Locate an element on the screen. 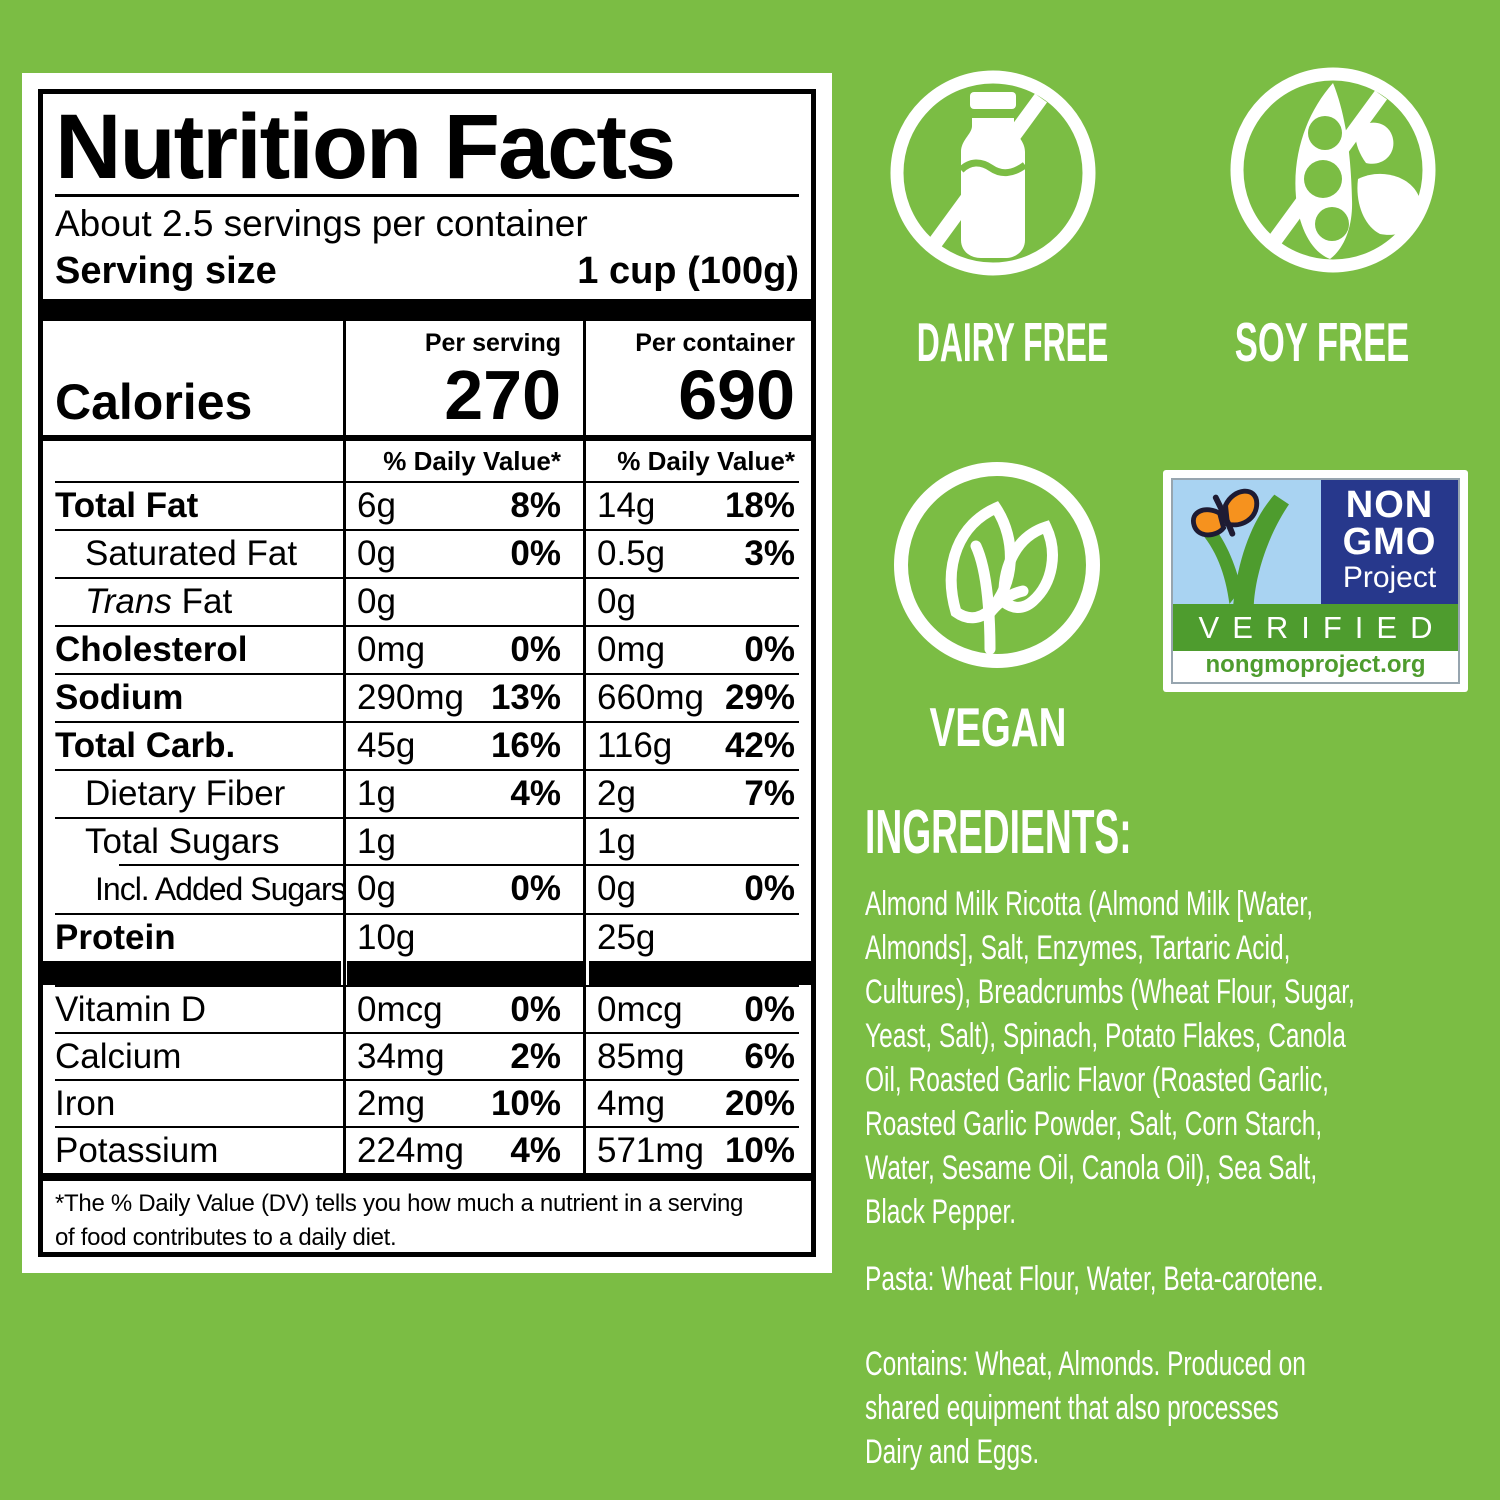  amount-per-container: 0mg is located at coordinates (631, 649).